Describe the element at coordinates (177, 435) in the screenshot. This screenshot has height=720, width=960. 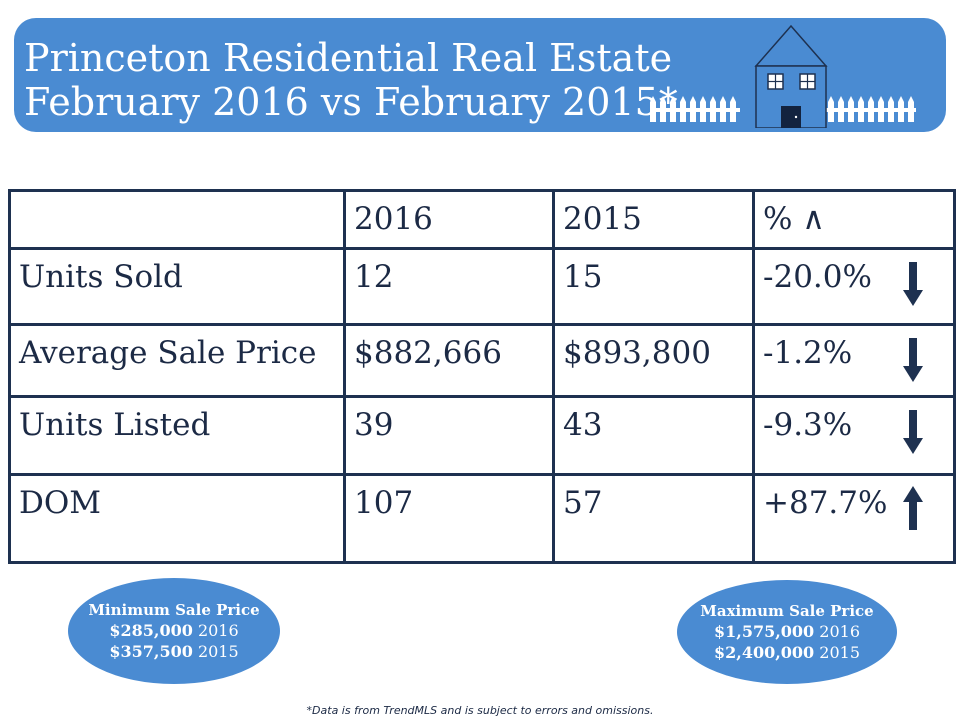
I see `row-label: Units Listed` at that location.